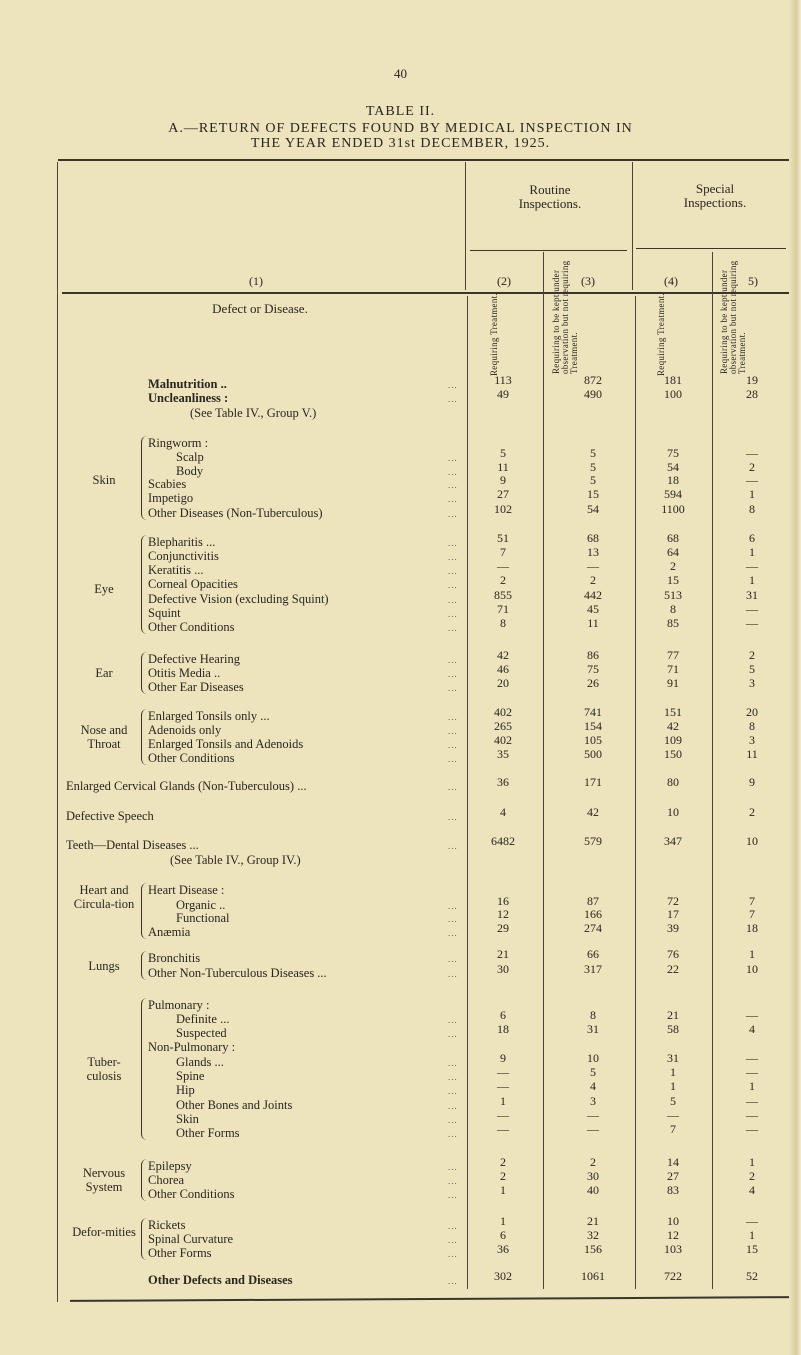 This screenshot has height=1355, width=801. Describe the element at coordinates (171, 498) in the screenshot. I see `row-label: Impetigo` at that location.